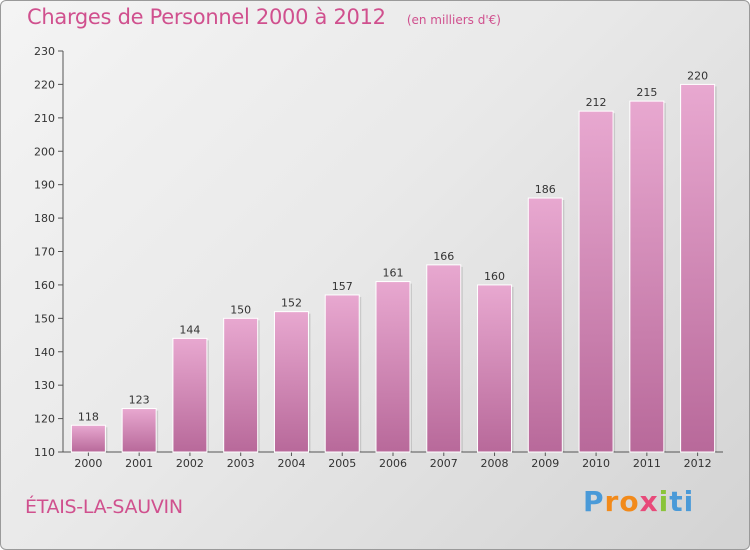  Describe the element at coordinates (44, 118) in the screenshot. I see `y-tick-label: 210` at that location.